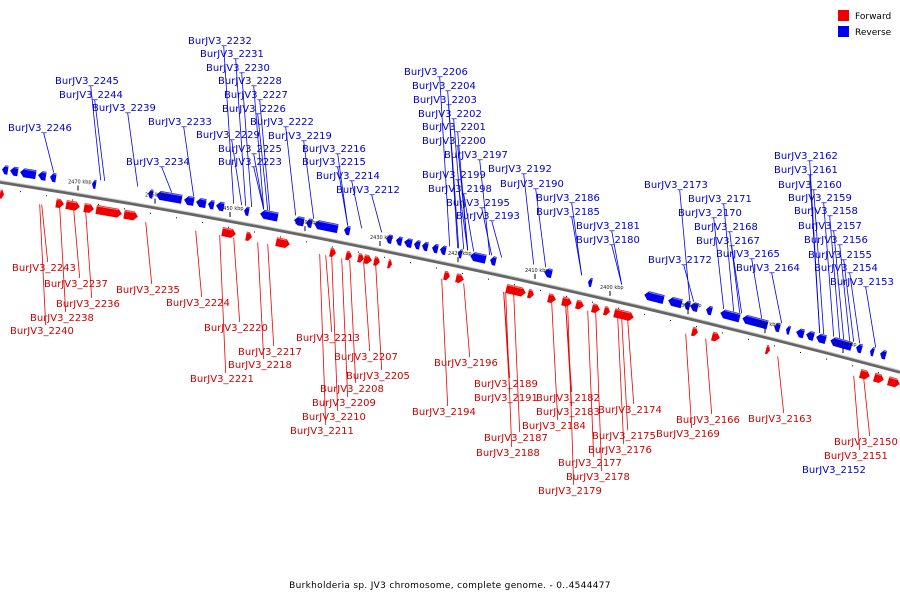 The width and height of the screenshot is (900, 600). What do you see at coordinates (728, 241) in the screenshot?
I see `reverse-label: BurJV3_2167` at bounding box center [728, 241].